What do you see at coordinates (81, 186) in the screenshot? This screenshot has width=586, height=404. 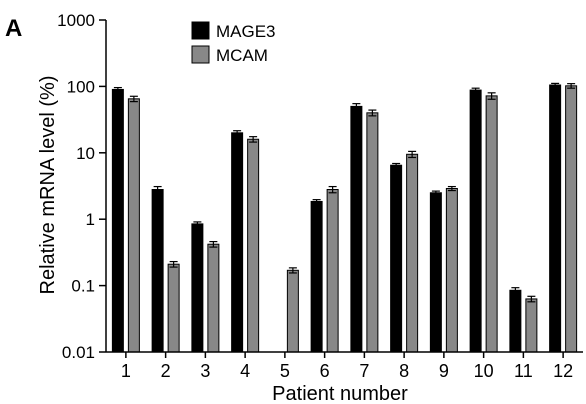 I see `y-axis-ticks: 0.01 0.1 1 10 100 1000` at bounding box center [81, 186].